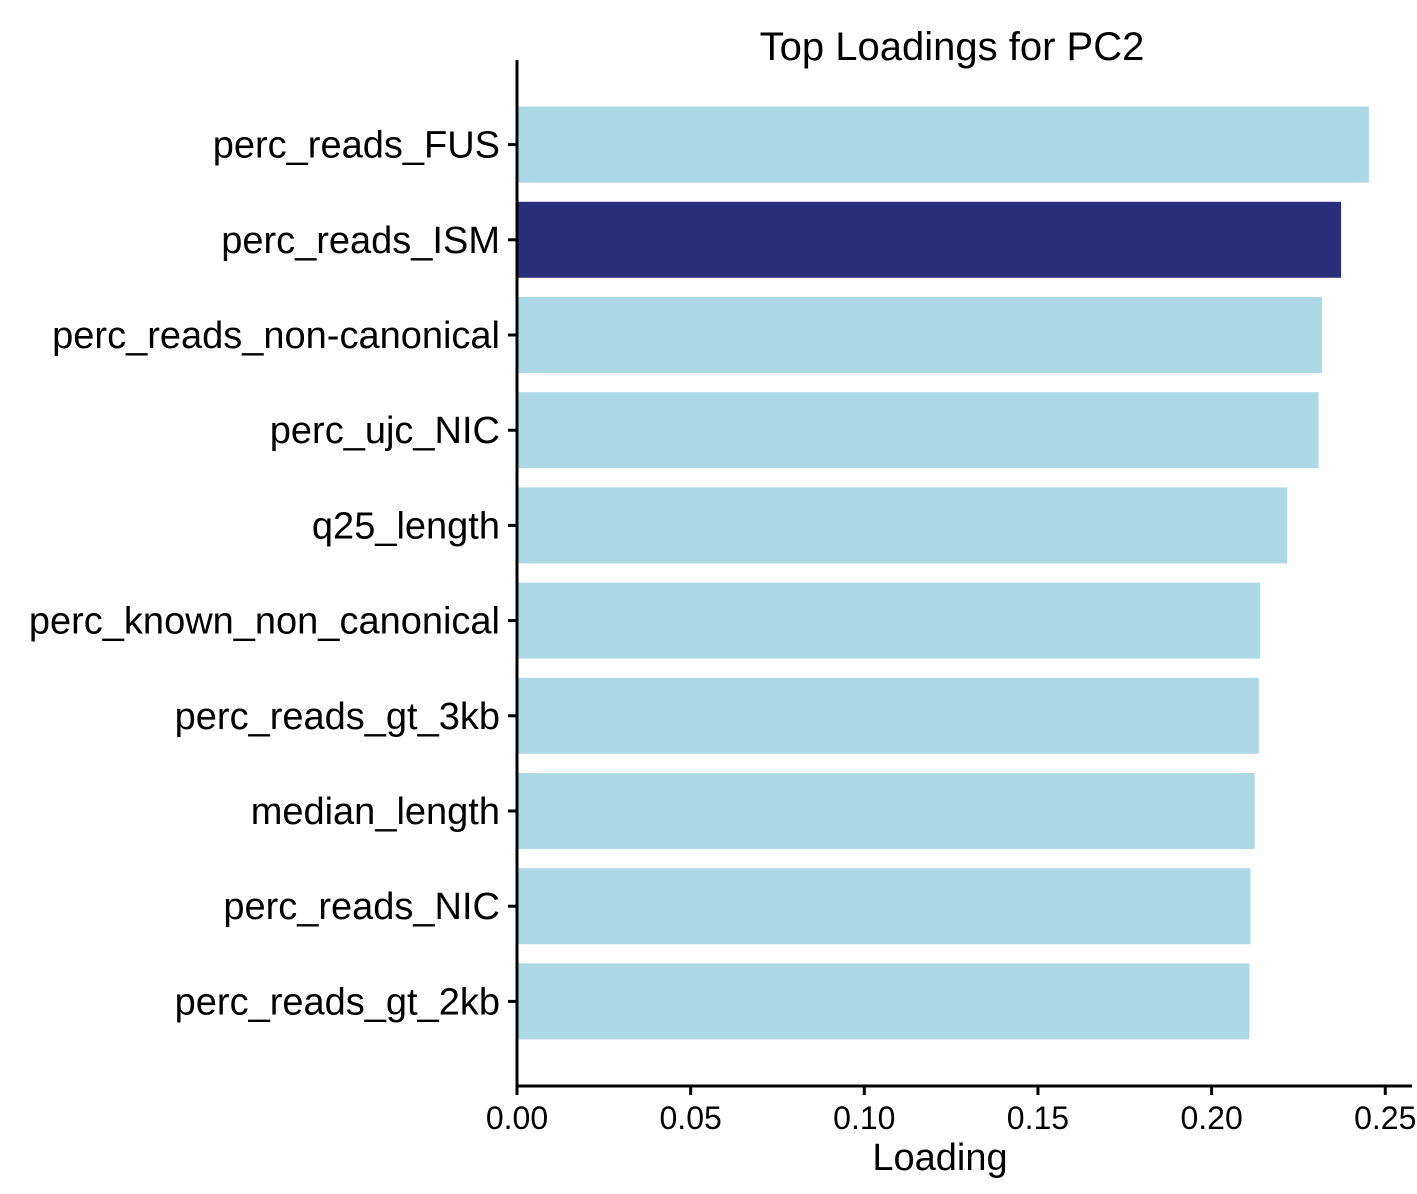  What do you see at coordinates (356, 146) in the screenshot?
I see `category-label: perc_reads_FUS` at bounding box center [356, 146].